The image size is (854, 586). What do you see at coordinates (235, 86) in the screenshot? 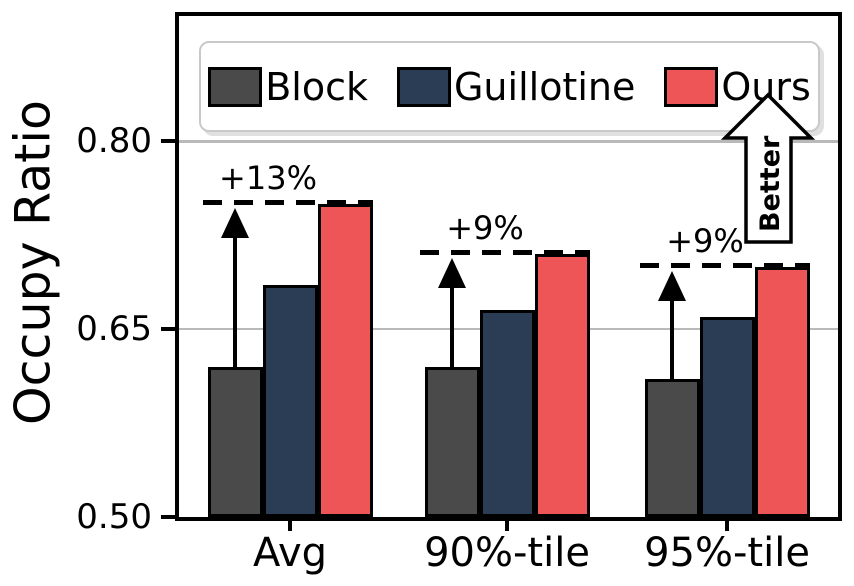
I see `legend-swatch-block` at bounding box center [235, 86].